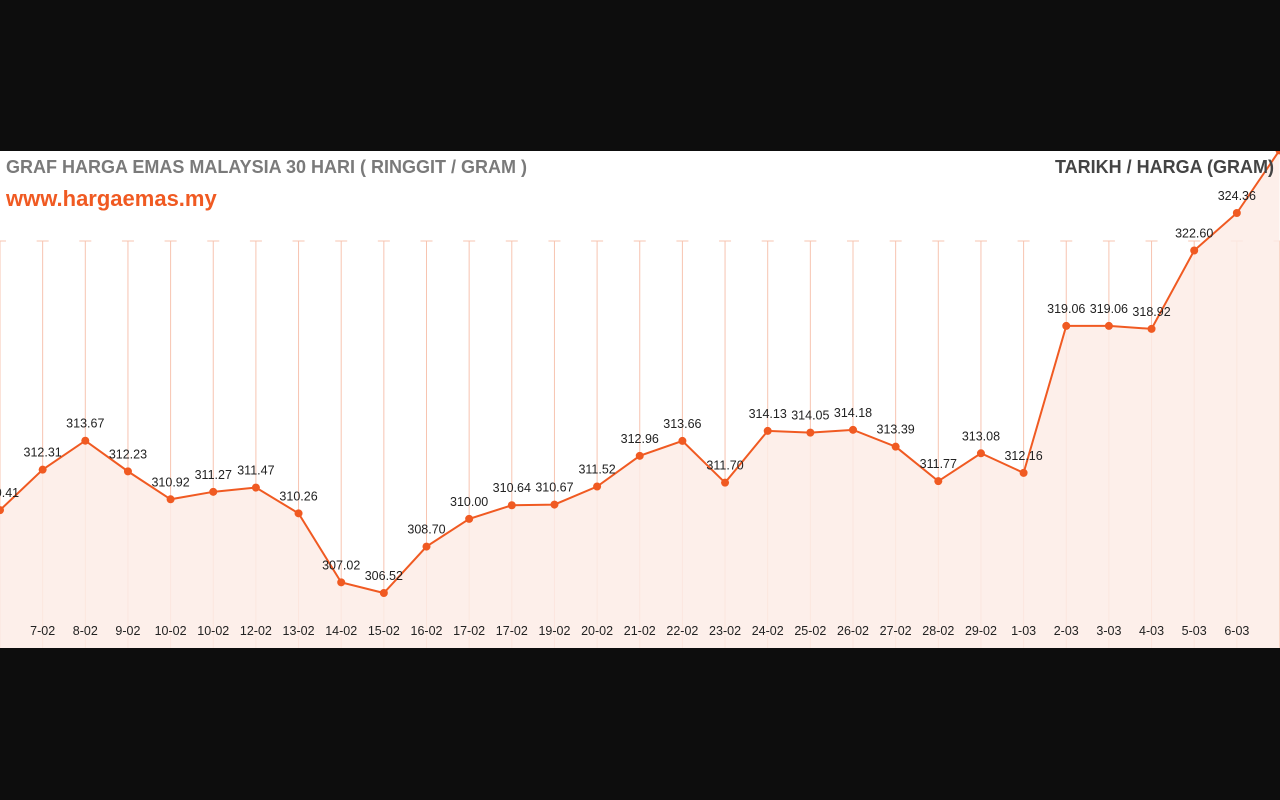  I want to click on data-label: 311.52, so click(596, 470).